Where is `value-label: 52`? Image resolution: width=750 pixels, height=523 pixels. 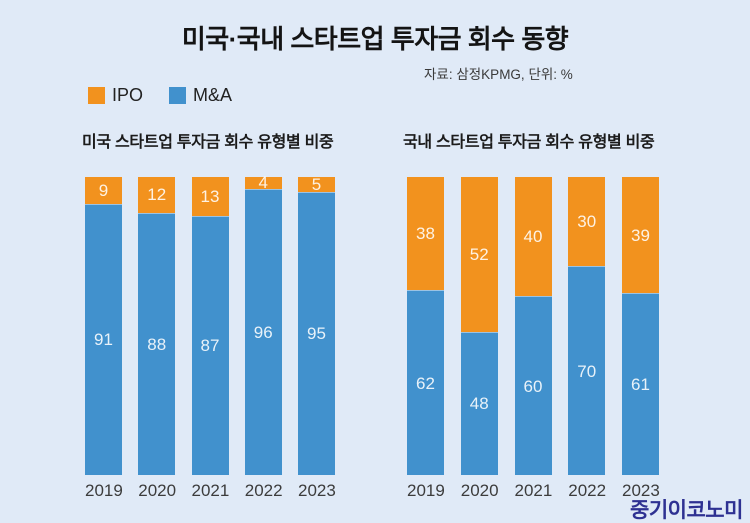
value-label: 52 is located at coordinates (479, 254).